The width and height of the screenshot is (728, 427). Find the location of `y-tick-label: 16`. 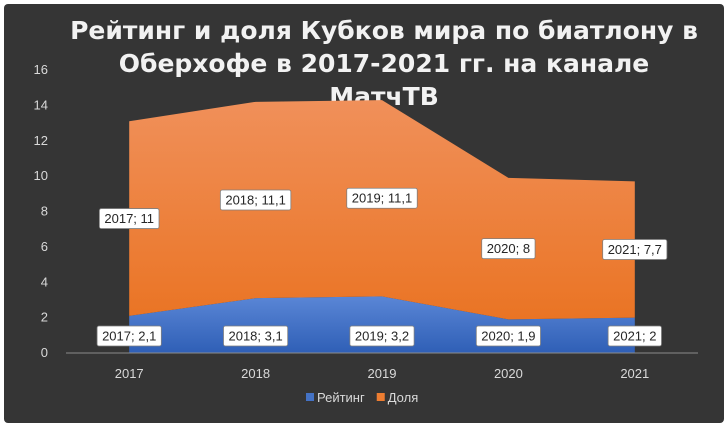

y-tick-label: 16 is located at coordinates (41, 69).